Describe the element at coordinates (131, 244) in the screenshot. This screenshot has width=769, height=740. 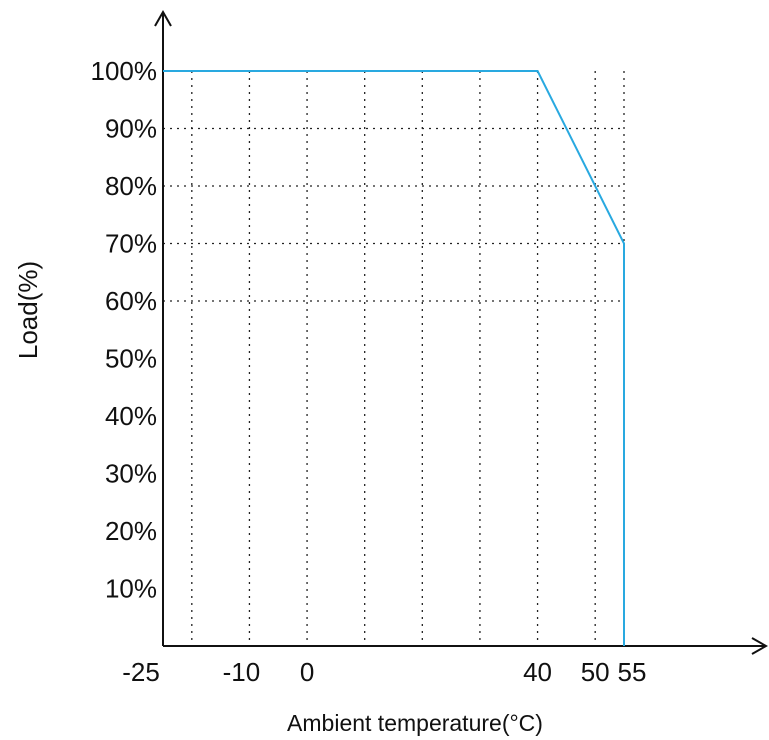
I see `y-tick-label: 70%` at that location.